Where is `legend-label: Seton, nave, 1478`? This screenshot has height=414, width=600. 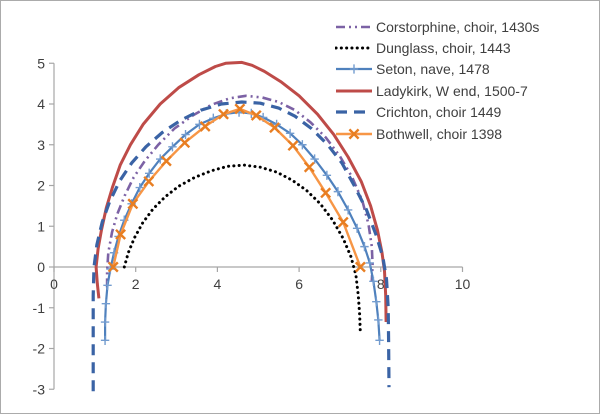
legend-label: Seton, nave, 1478 is located at coordinates (433, 69).